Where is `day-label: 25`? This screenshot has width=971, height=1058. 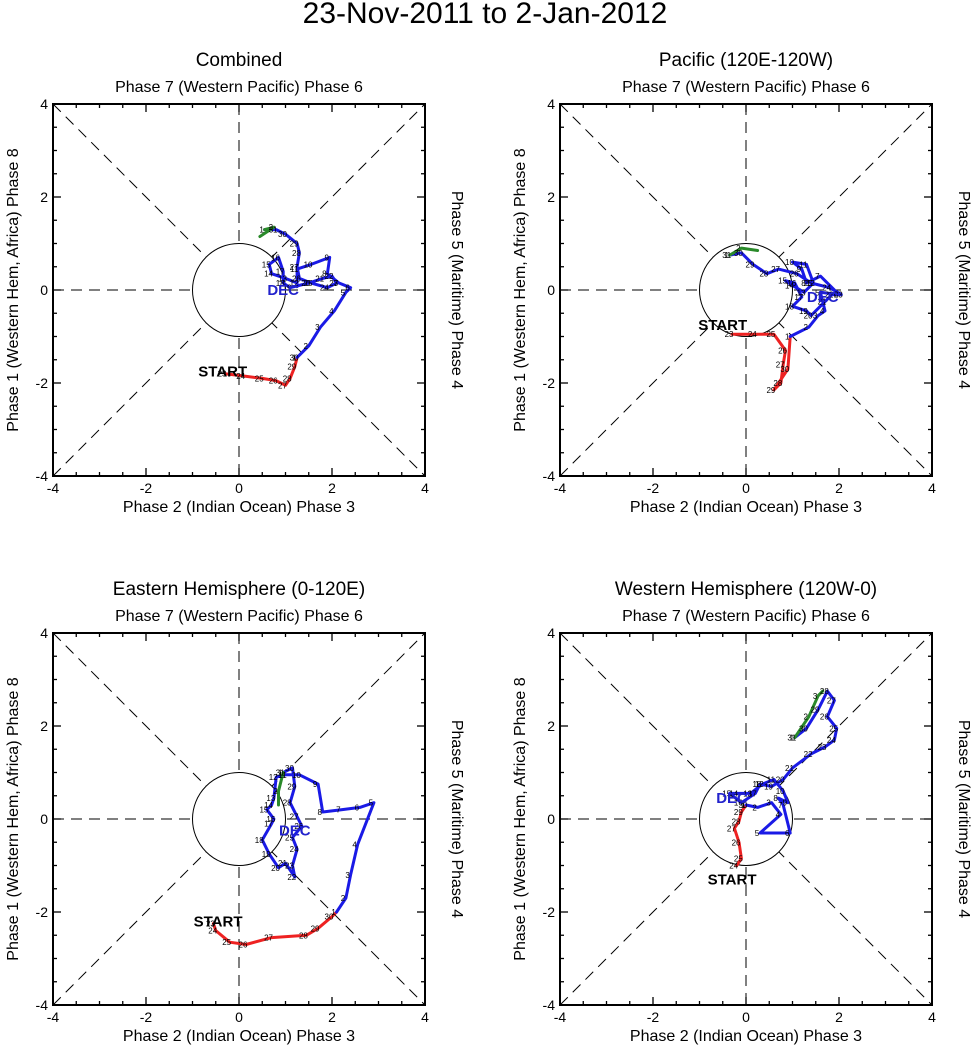
day-label: 25 is located at coordinates (770, 334).